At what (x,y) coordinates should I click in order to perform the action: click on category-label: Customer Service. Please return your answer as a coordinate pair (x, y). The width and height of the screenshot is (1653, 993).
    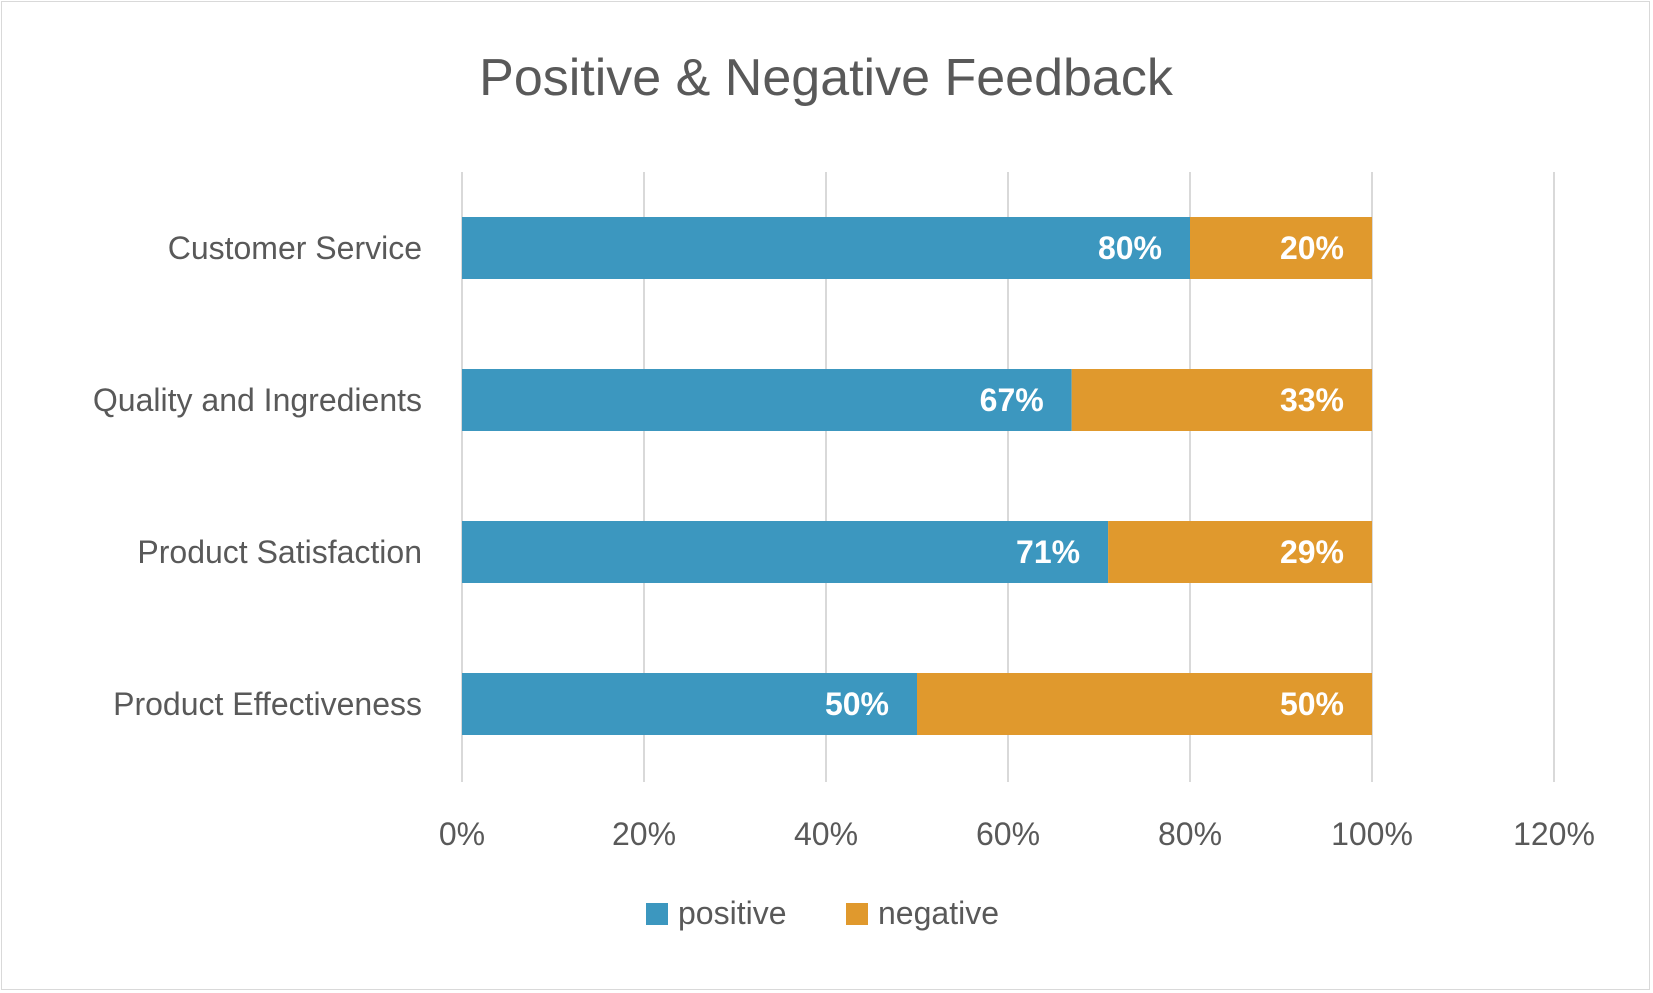
    Looking at the image, I should click on (295, 248).